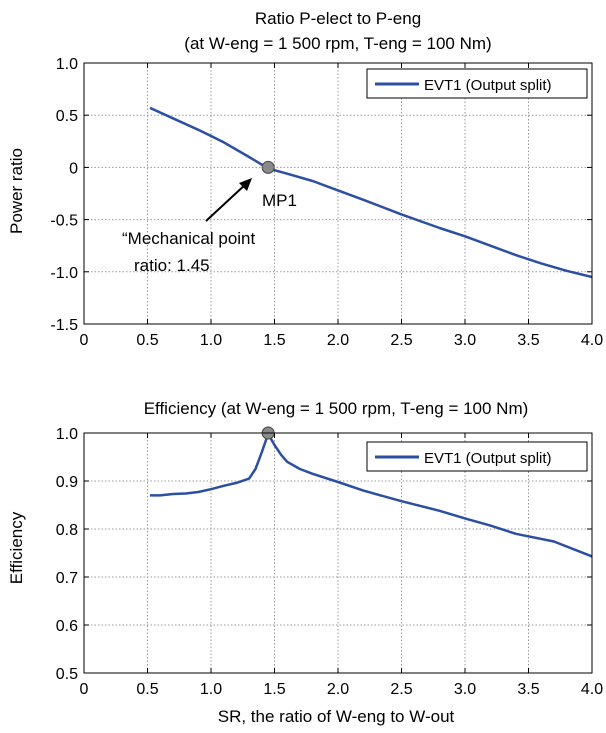  Describe the element at coordinates (16, 547) in the screenshot. I see `chart-2-ylabel: Efficiency` at that location.